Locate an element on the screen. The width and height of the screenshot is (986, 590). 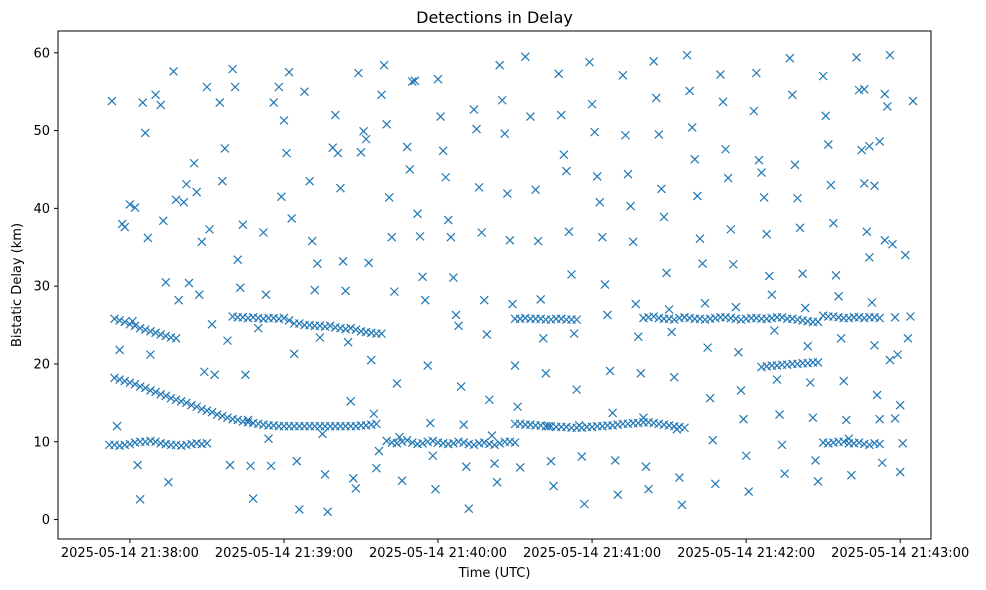
y-tick-label: 60 is located at coordinates (41, 53).